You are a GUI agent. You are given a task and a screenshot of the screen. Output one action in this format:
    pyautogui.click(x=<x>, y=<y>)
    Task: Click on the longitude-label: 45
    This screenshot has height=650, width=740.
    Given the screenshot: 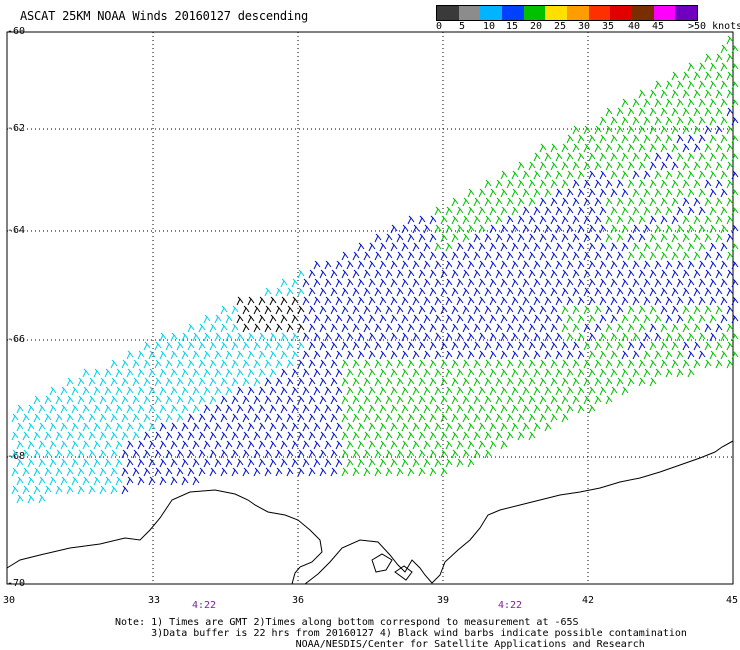 What is the action you would take?
    pyautogui.click(x=732, y=600)
    